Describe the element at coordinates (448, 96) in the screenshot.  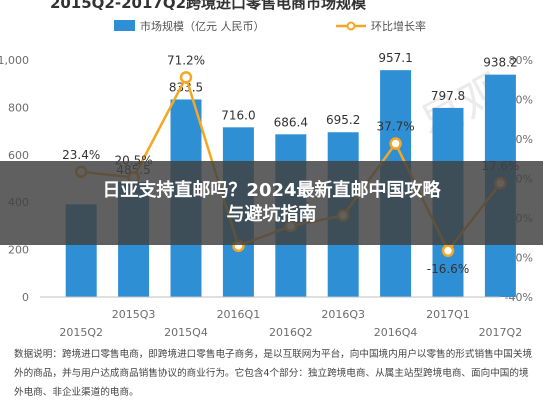
I see `bar-value-label: 797.8` at that location.